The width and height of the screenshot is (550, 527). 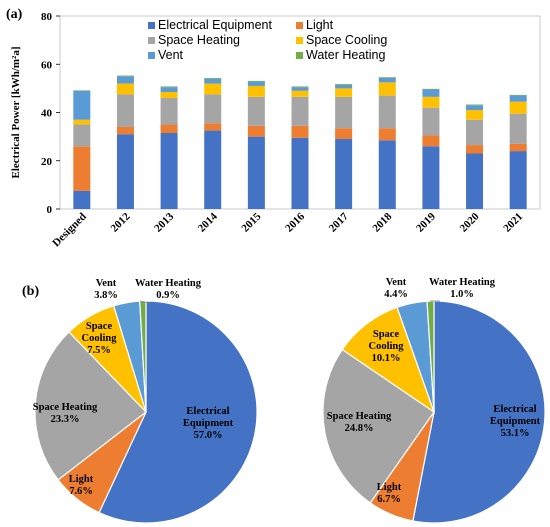 I want to click on bar-2014-electrical-equipment, so click(x=213, y=169).